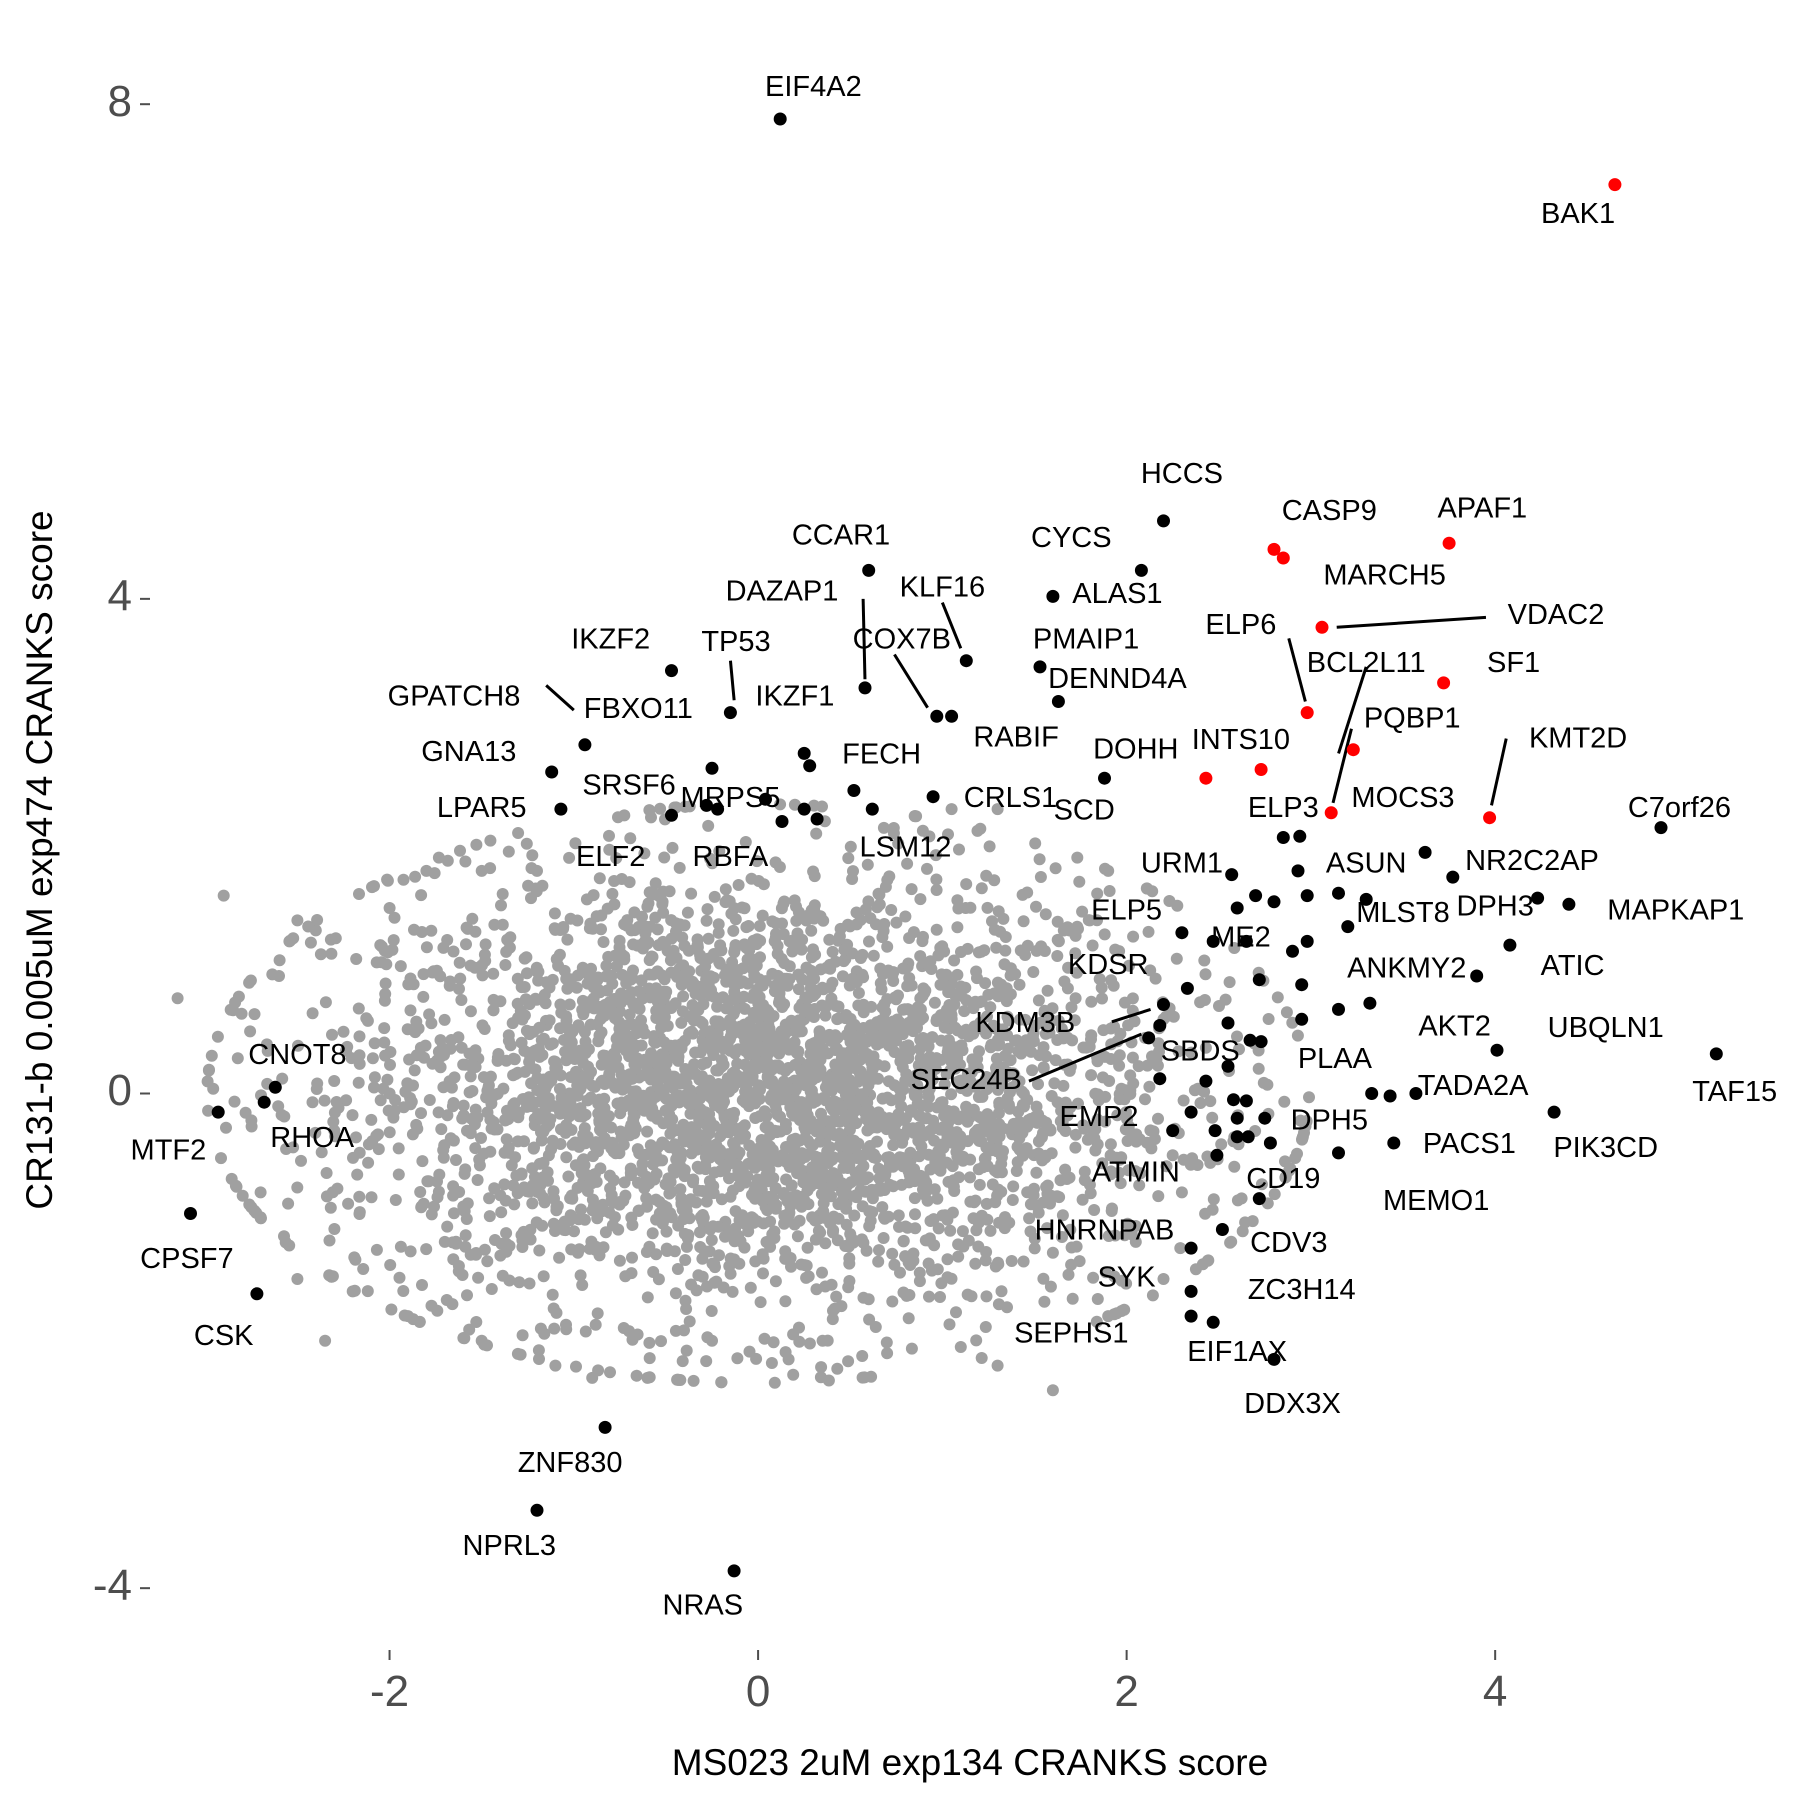 The image size is (1800, 1800). What do you see at coordinates (1578, 738) in the screenshot?
I see `point-label-kmt2d: KMT2D` at bounding box center [1578, 738].